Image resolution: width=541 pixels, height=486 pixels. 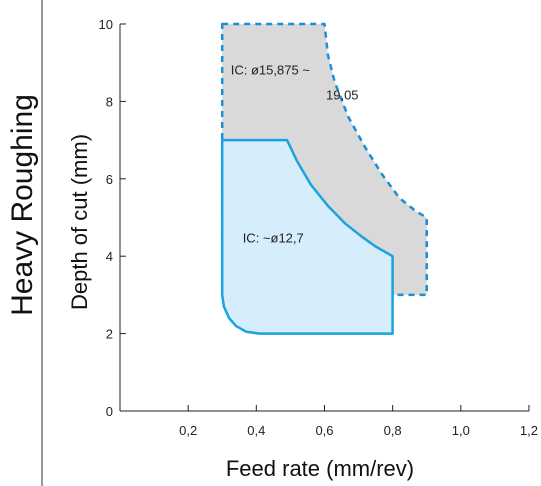 I want to click on x-tick-label: 0,4, so click(x=256, y=430).